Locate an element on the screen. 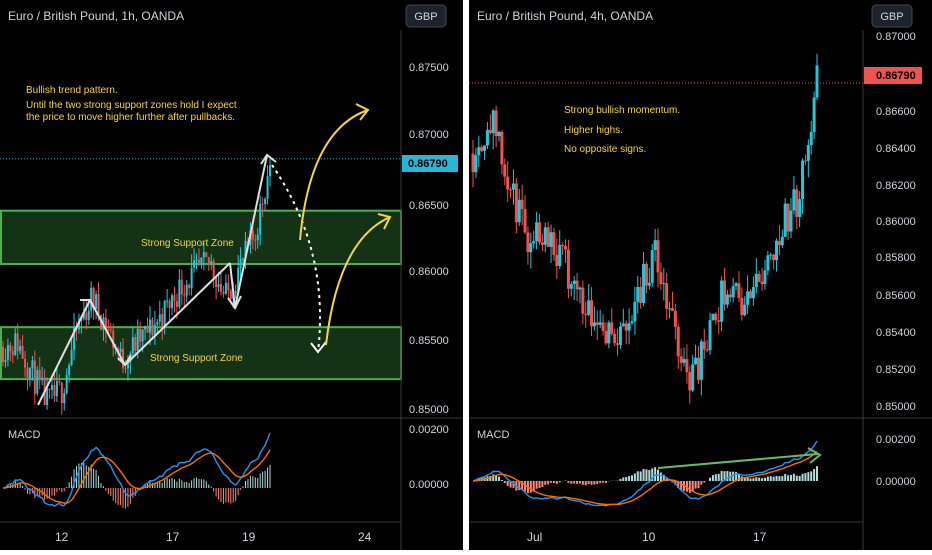 This screenshot has width=932, height=555. right-price-tick: 0.87000 is located at coordinates (896, 37).